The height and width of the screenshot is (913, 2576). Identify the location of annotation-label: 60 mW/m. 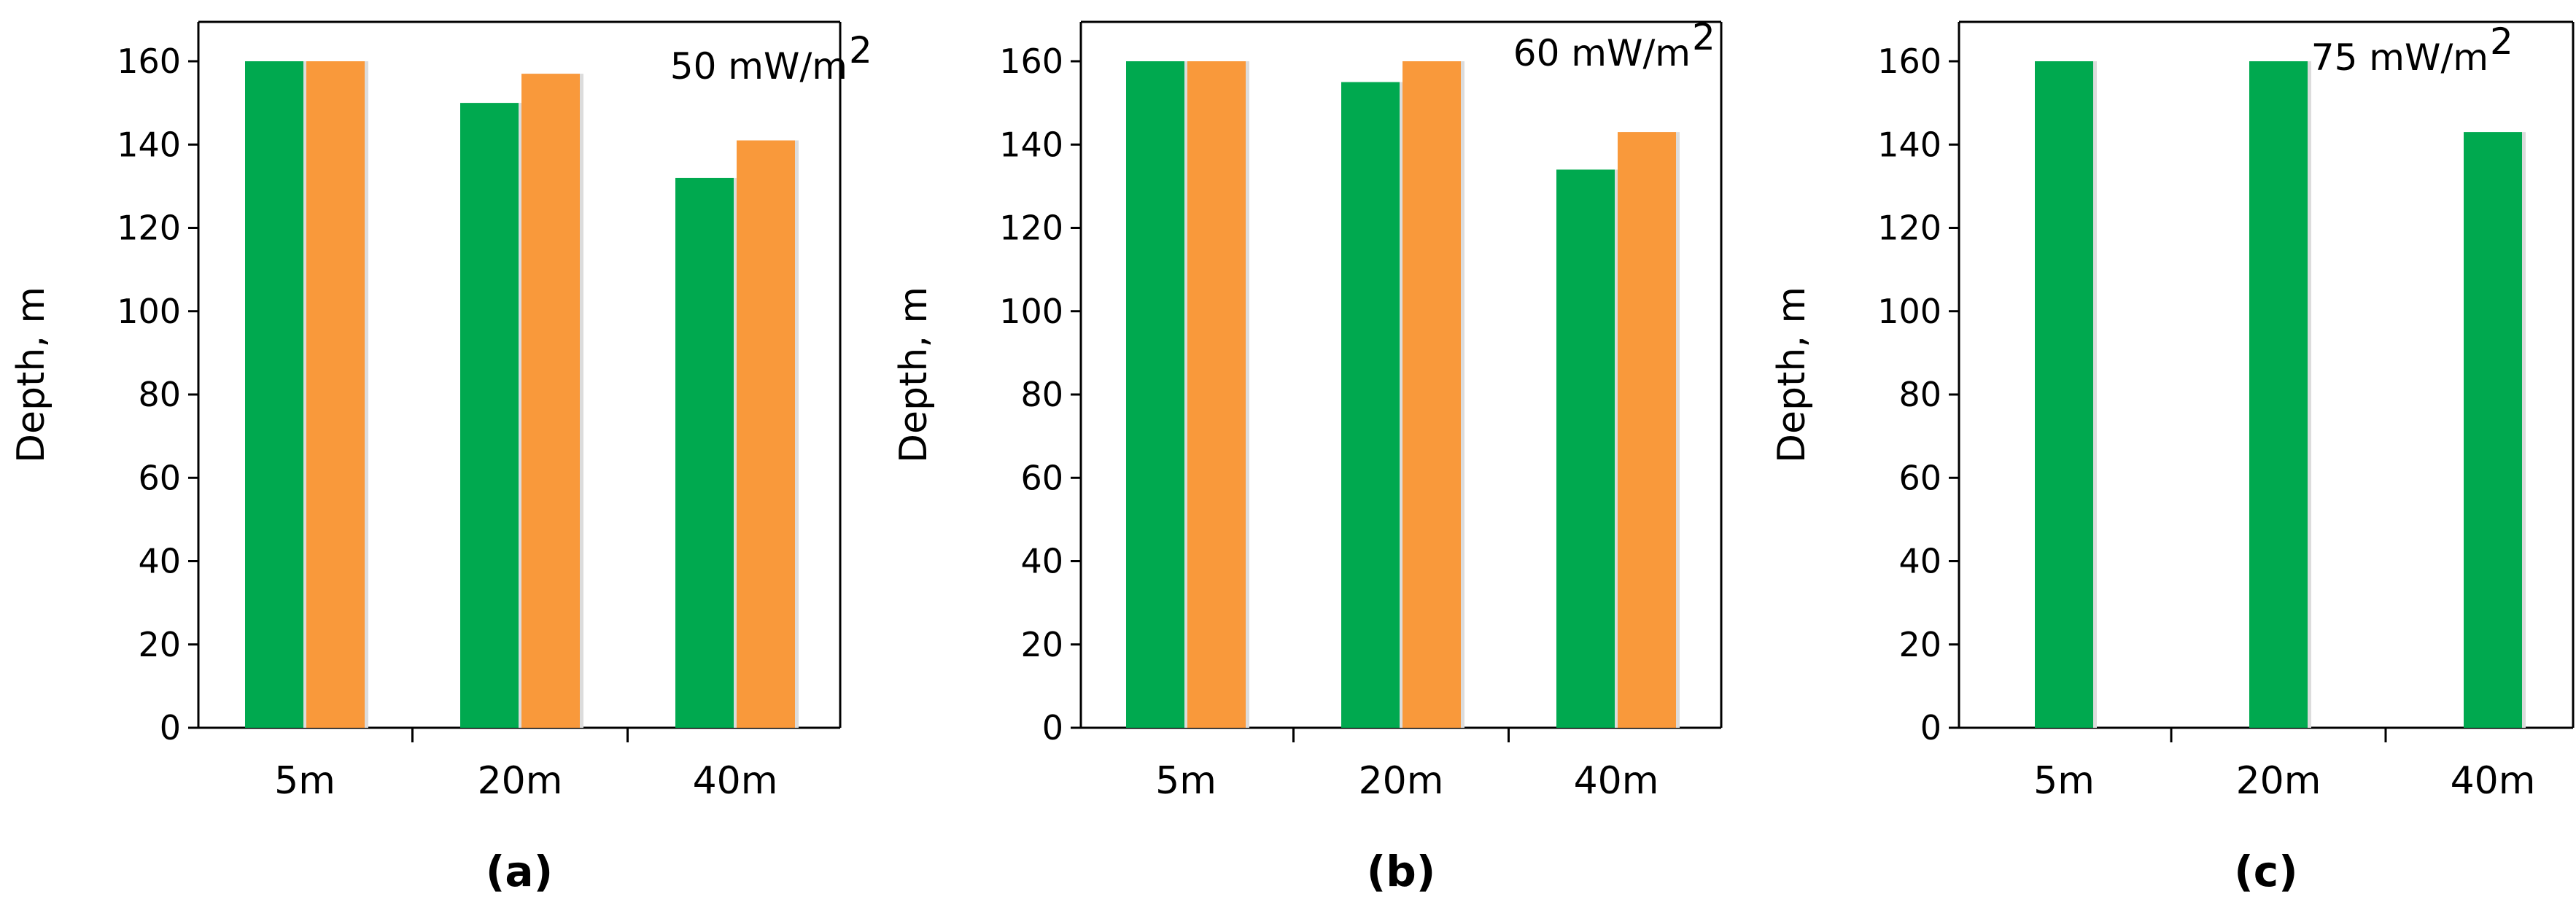
(1602, 53).